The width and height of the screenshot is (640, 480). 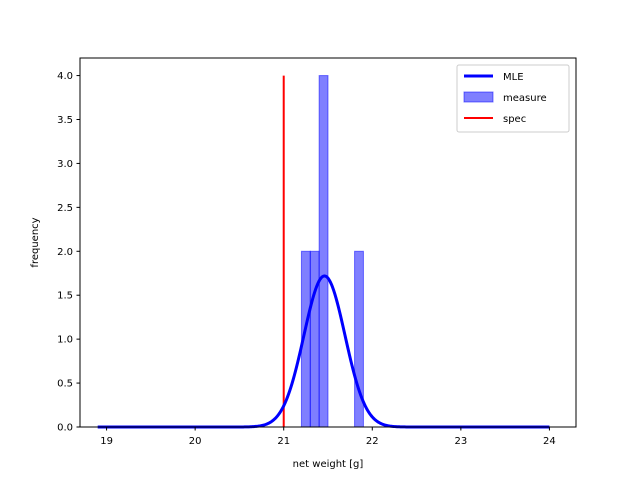 I want to click on legend-box, so click(x=513, y=98).